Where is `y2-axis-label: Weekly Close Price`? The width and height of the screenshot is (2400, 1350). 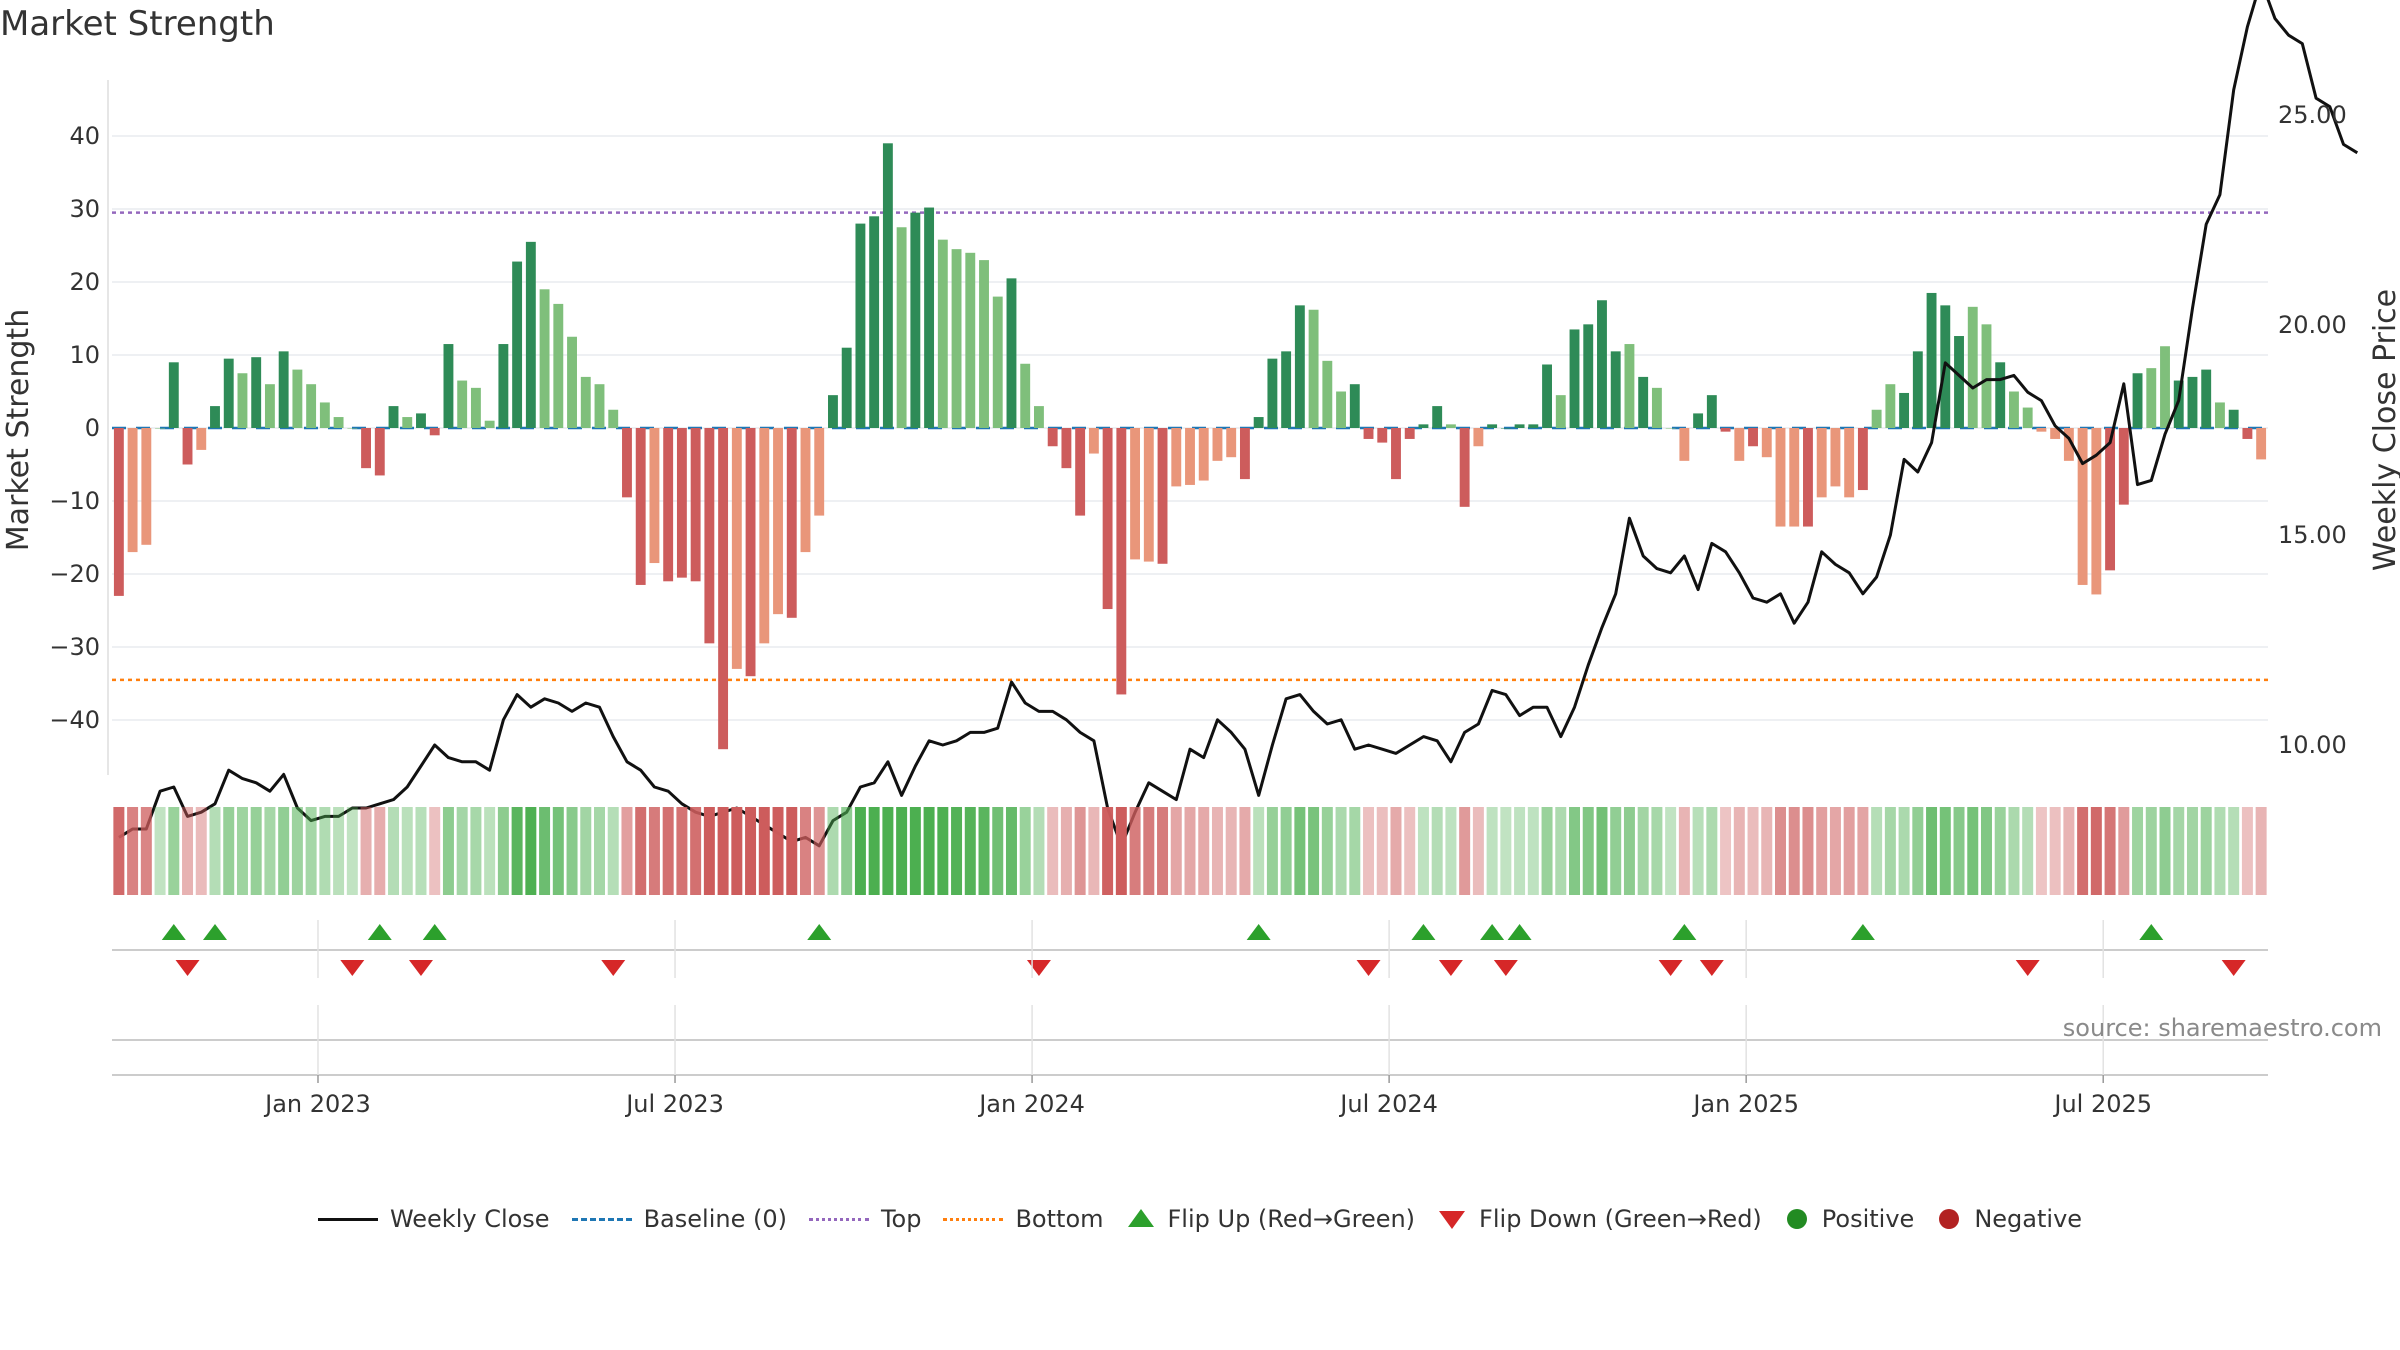
y2-axis-label: Weekly Close Price is located at coordinates (2384, 430).